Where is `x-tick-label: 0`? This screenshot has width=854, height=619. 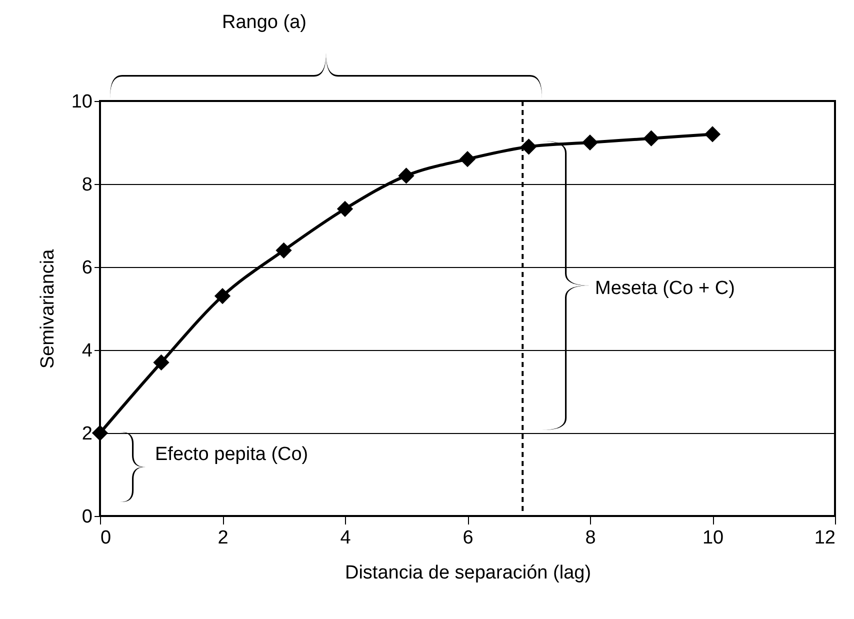
x-tick-label: 0 is located at coordinates (106, 538).